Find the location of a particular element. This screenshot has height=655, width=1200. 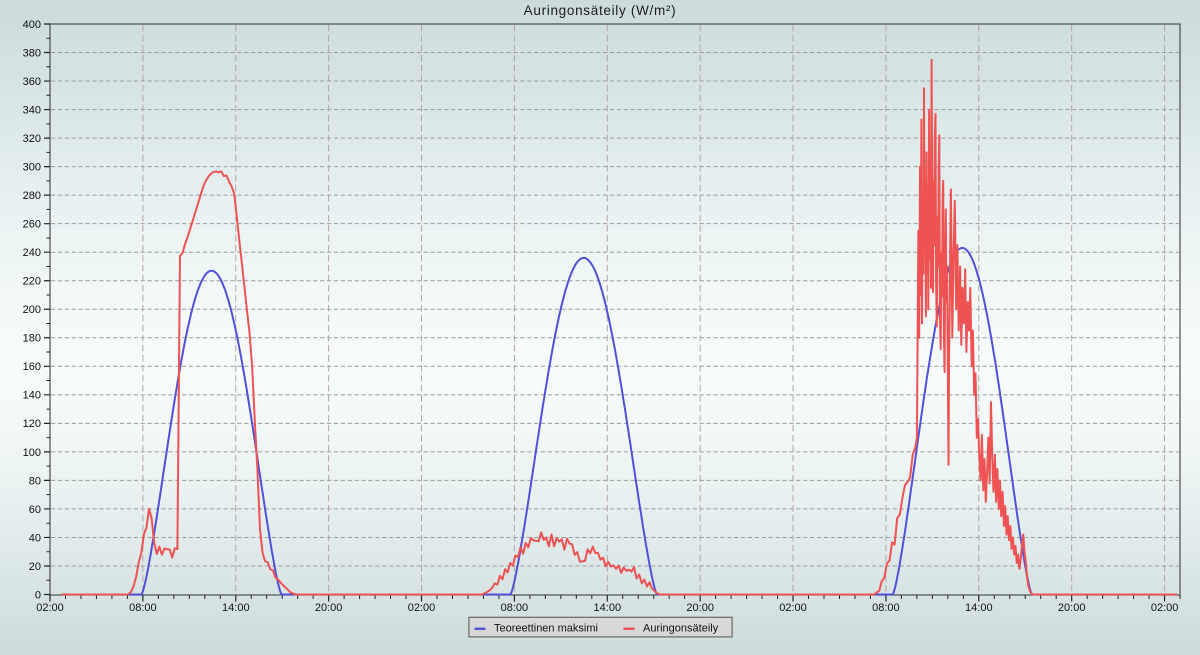

svg-text: 200 is located at coordinates (32, 310).